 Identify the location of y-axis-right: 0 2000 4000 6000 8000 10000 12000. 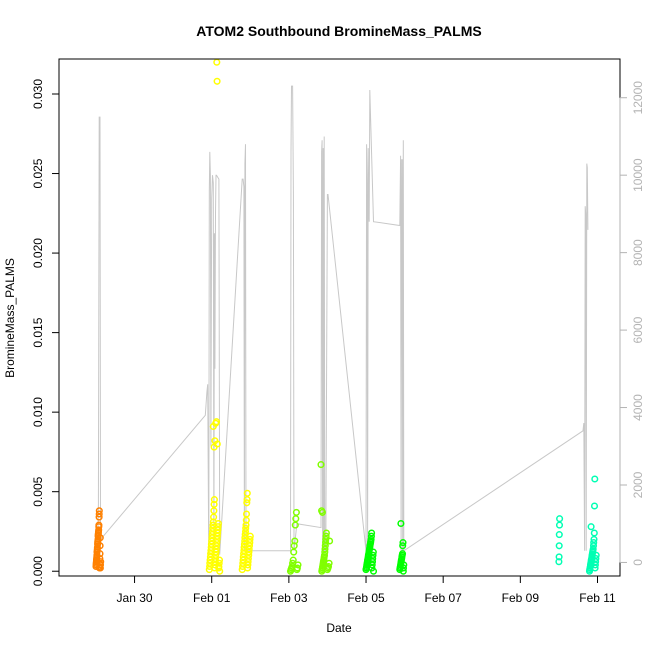
(632, 323).